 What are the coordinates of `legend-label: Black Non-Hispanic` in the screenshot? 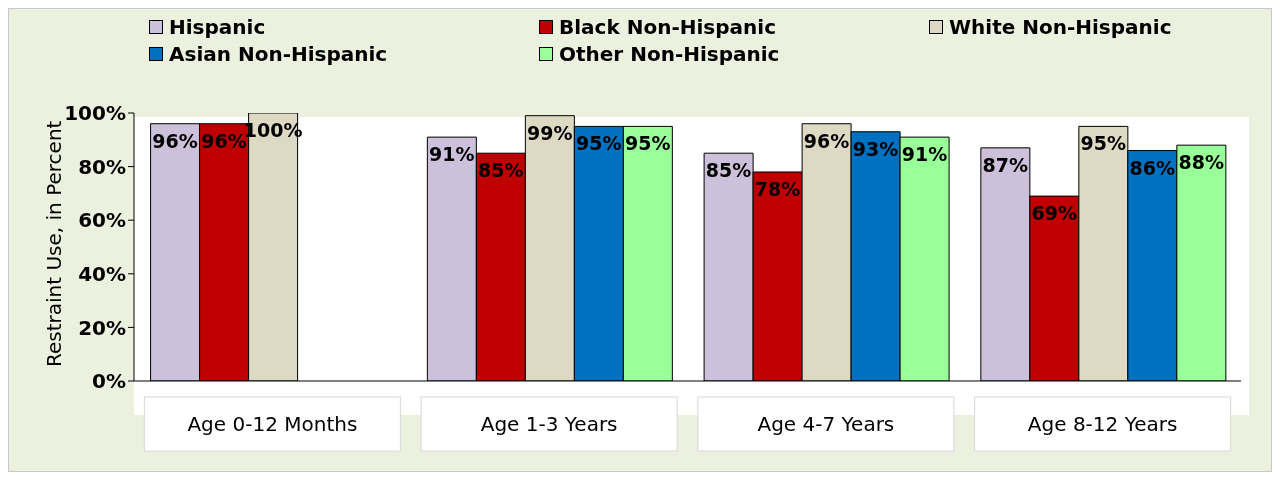 It's located at (667, 26).